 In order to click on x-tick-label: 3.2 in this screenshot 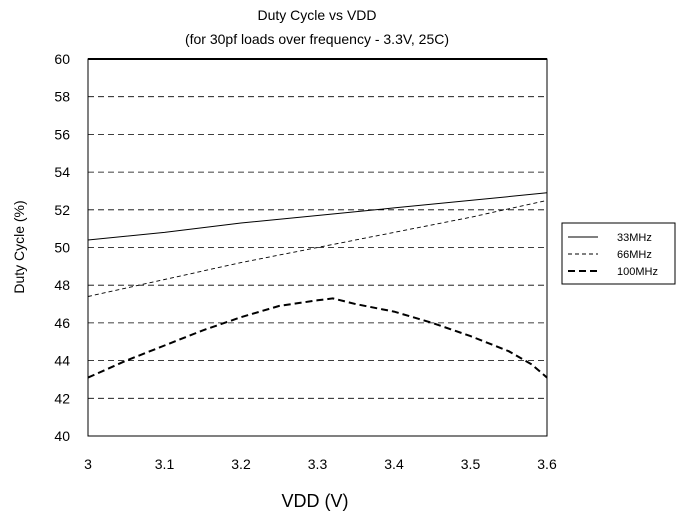, I will do `click(241, 464)`.